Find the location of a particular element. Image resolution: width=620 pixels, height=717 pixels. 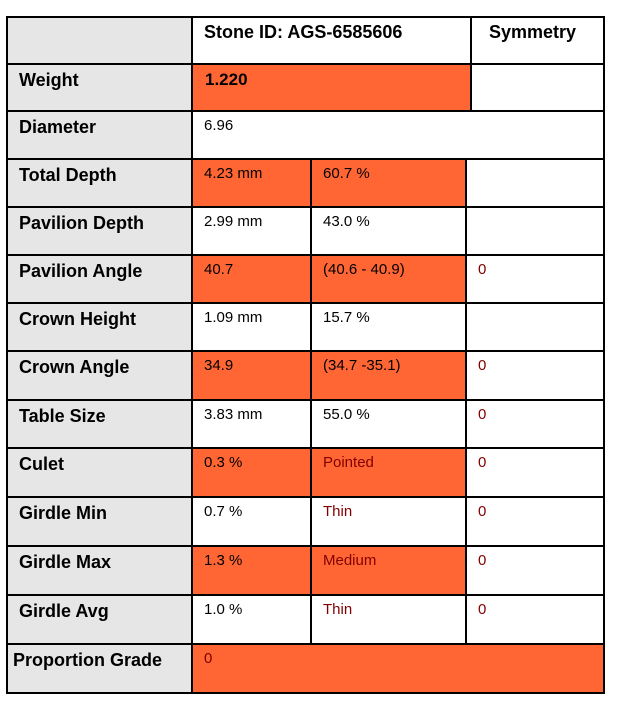

girdle-avg-type: Thin is located at coordinates (388, 619).